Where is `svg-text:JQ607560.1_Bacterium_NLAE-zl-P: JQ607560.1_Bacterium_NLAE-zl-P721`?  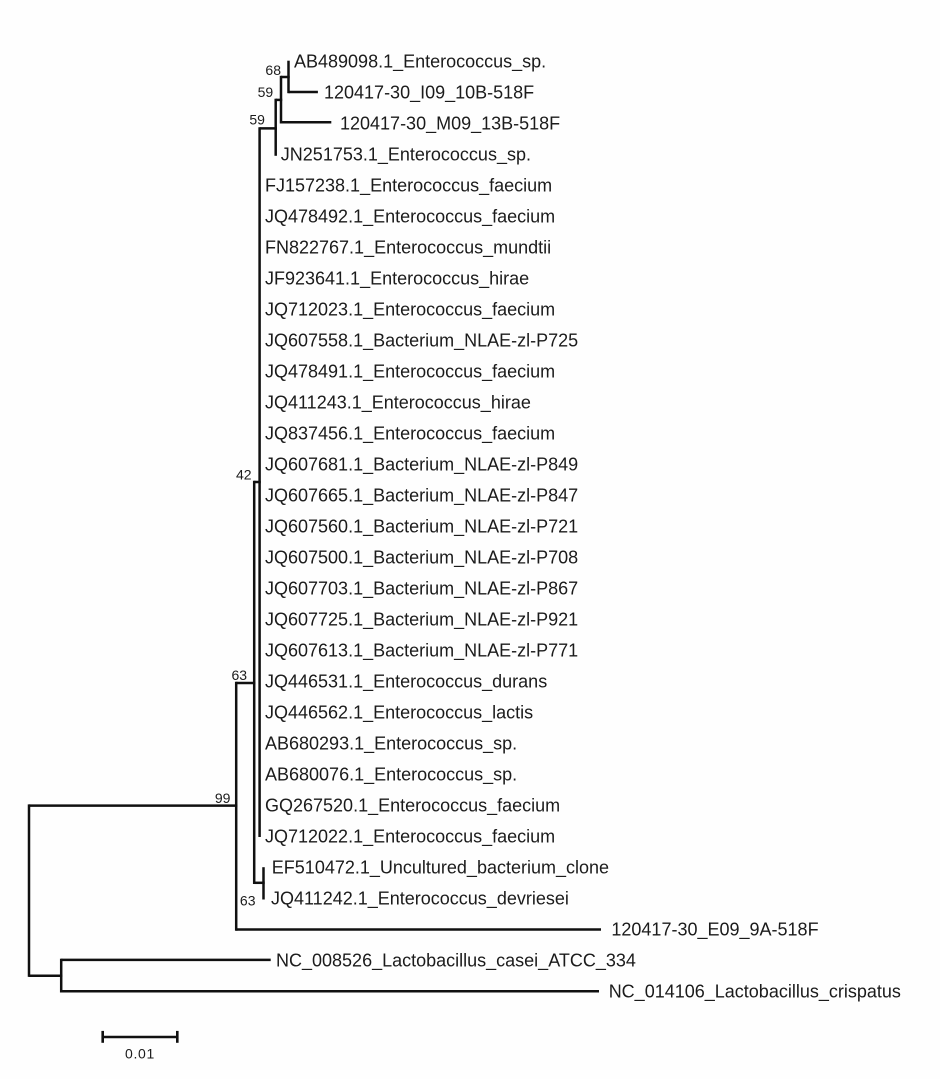 svg-text:JQ607560.1_Bacterium_NLAE-zl-P: JQ607560.1_Bacterium_NLAE-zl-P721 is located at coordinates (421, 527).